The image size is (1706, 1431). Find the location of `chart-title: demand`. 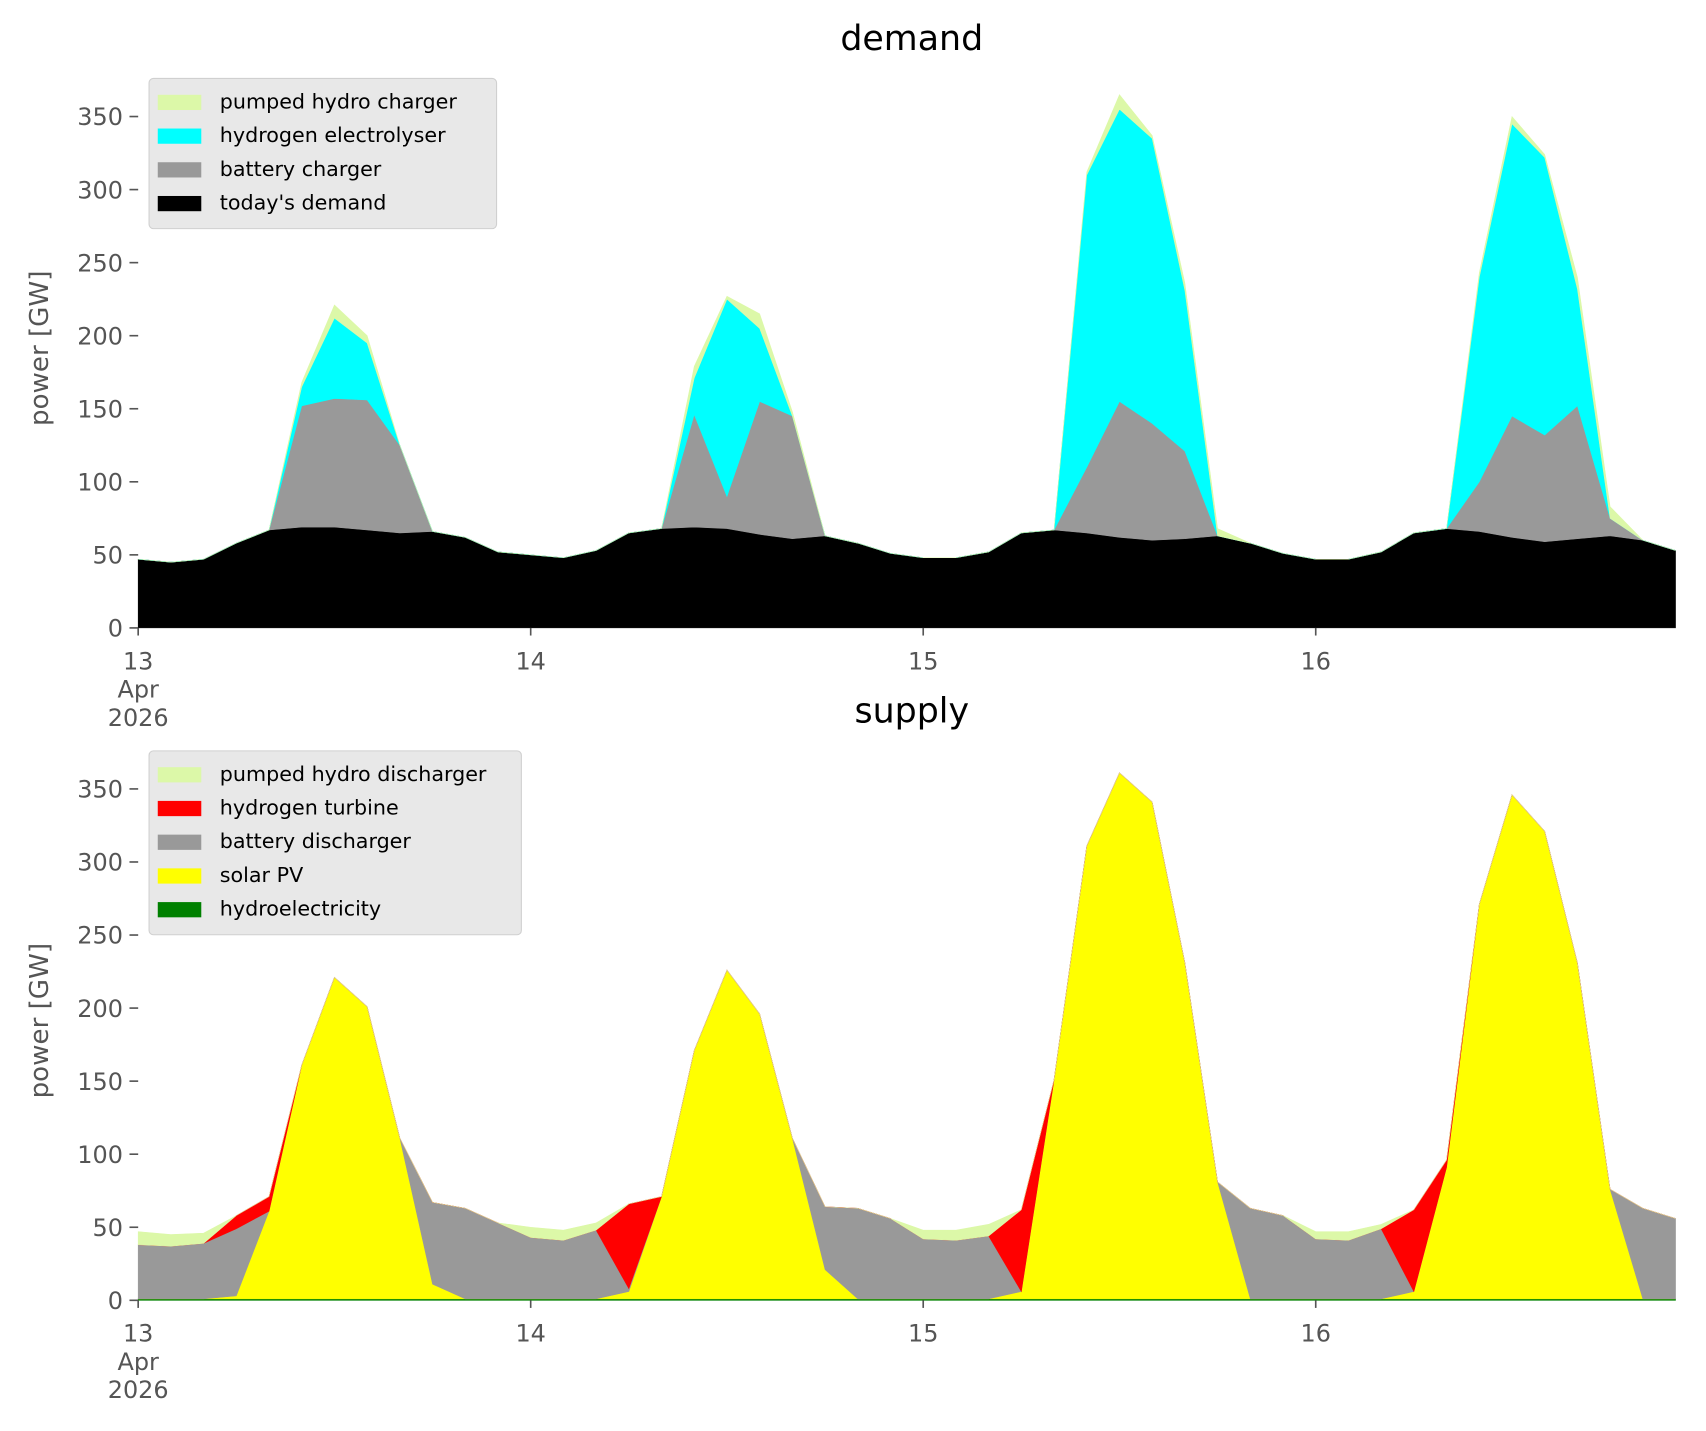

chart-title: demand is located at coordinates (911, 39).